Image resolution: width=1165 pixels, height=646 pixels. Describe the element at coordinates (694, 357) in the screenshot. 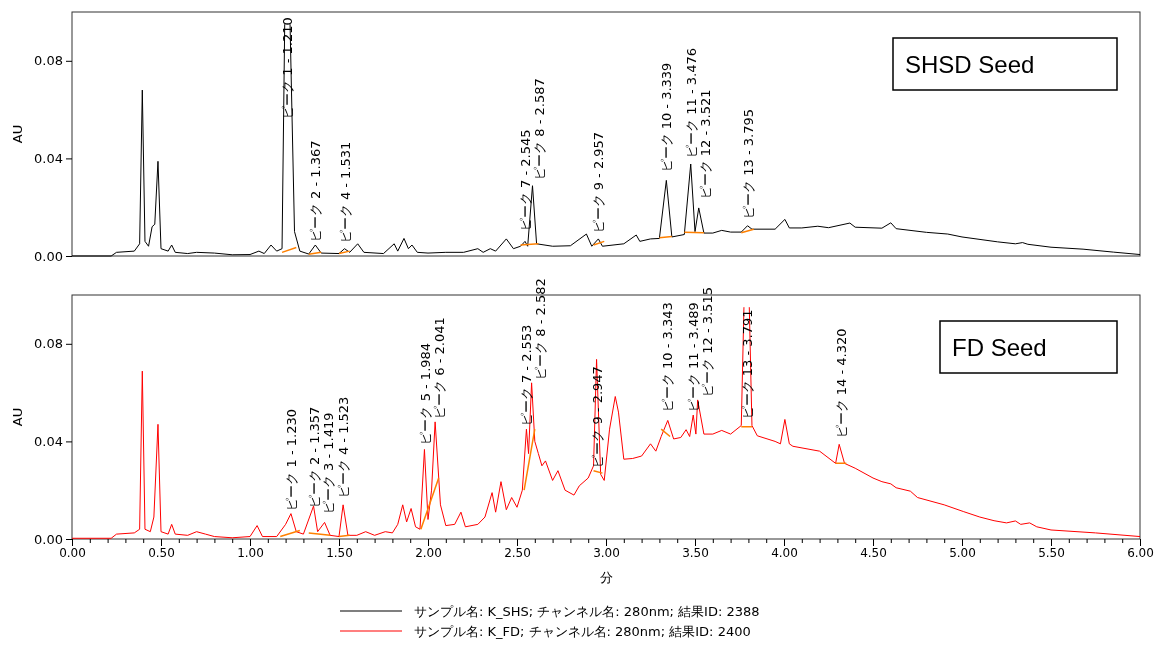

I see `annotation: ピーク 11 - 3.489` at that location.